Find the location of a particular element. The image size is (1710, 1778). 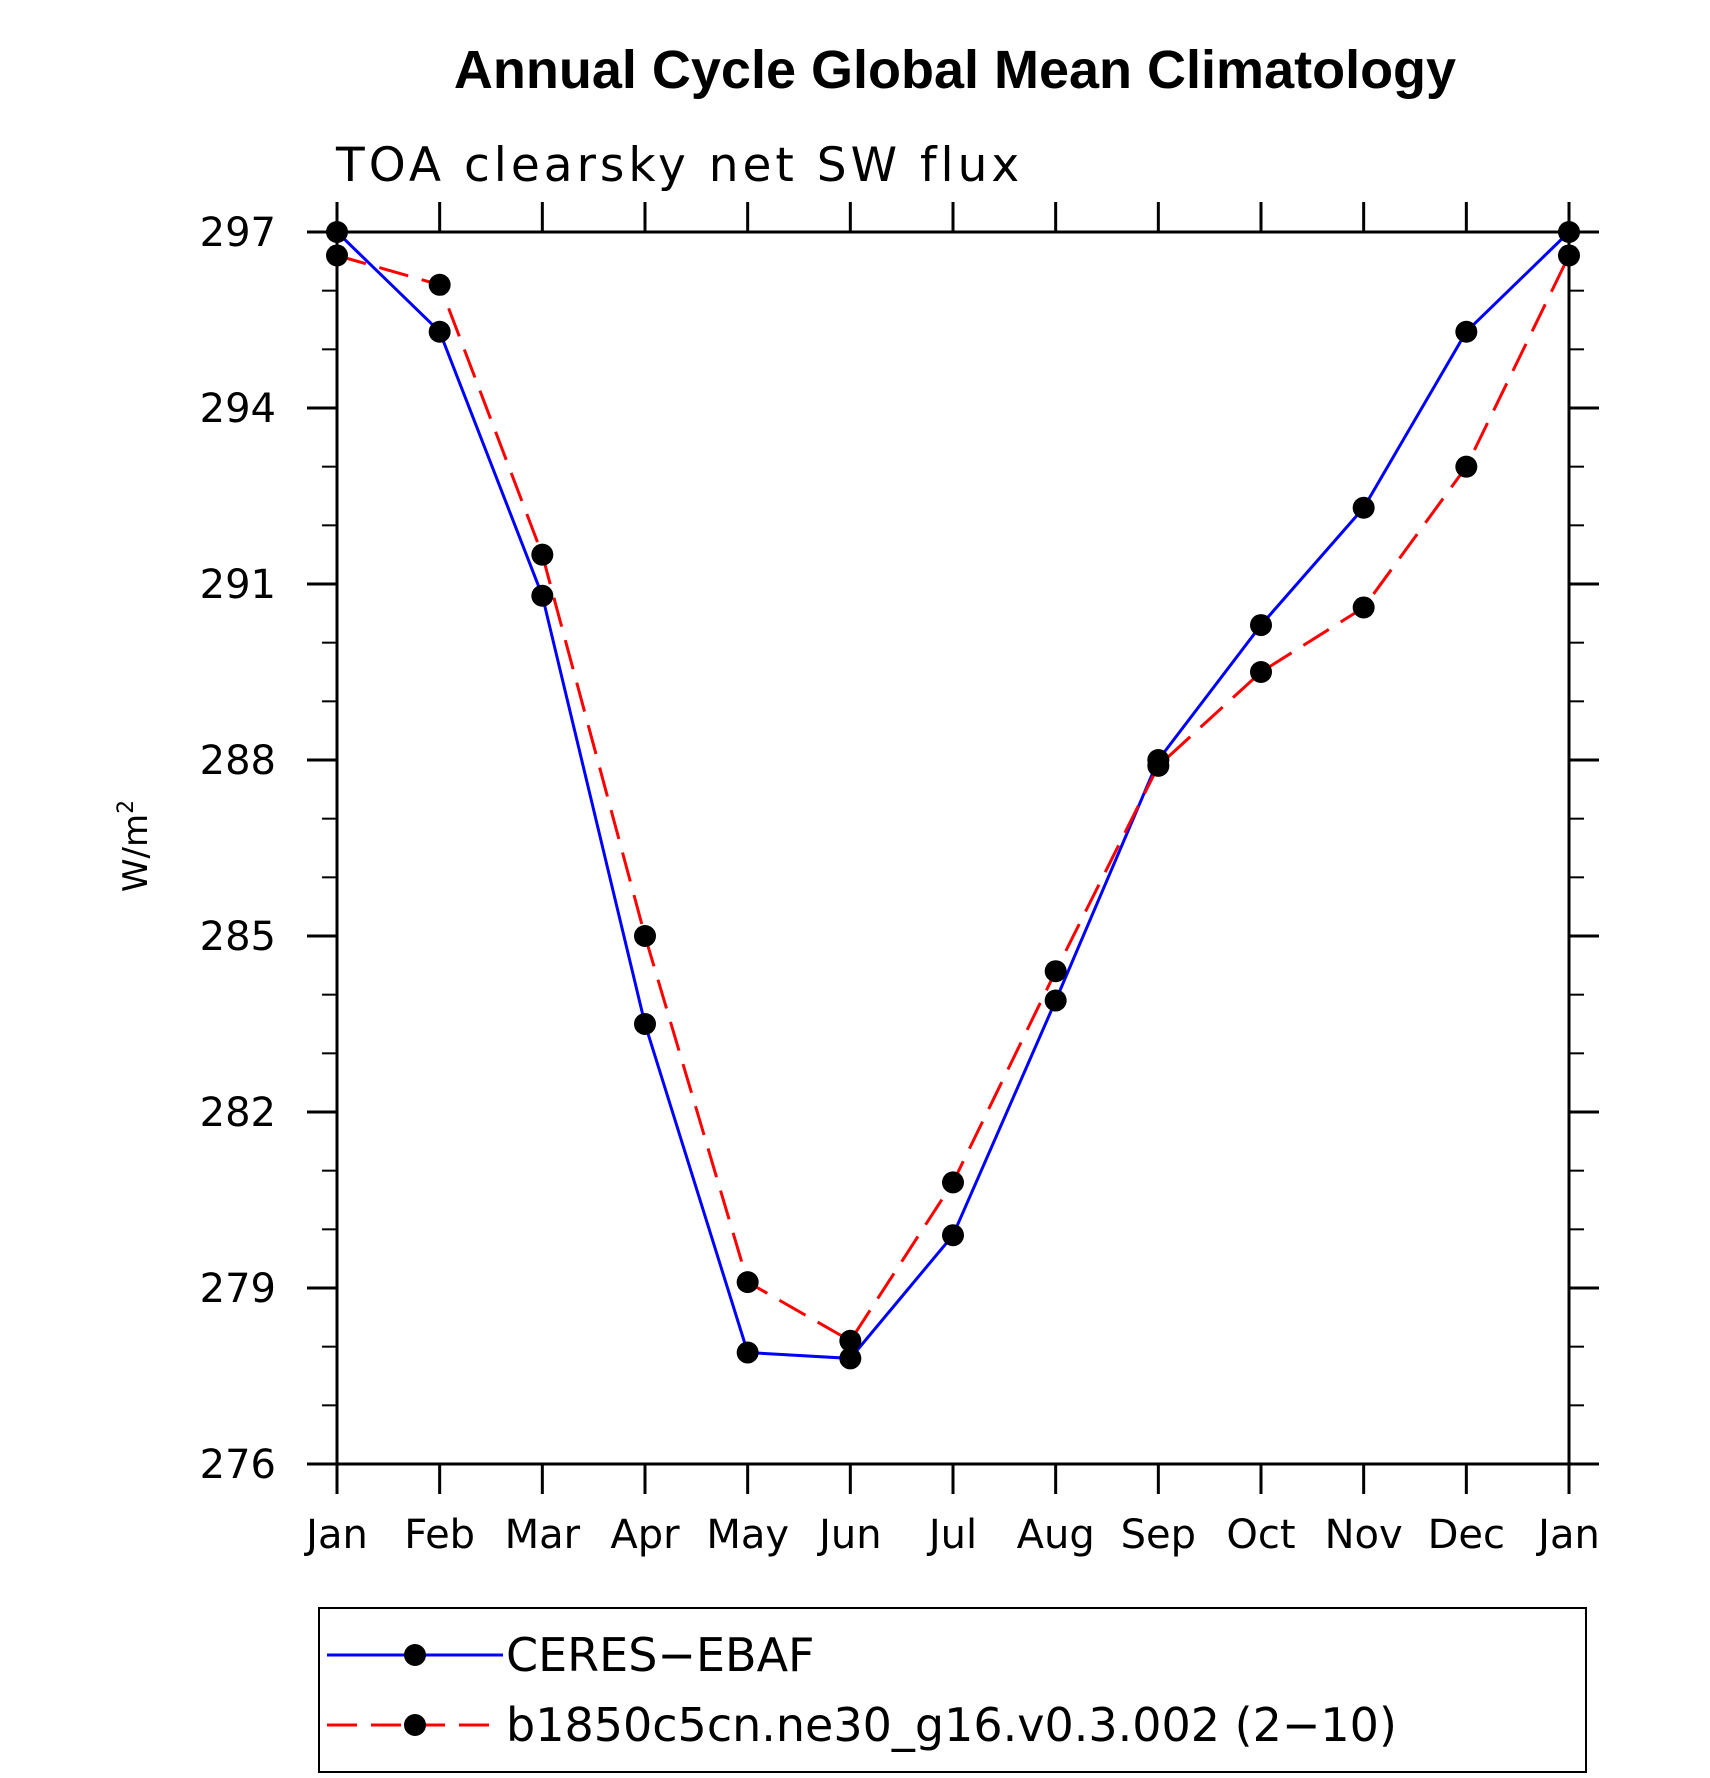

y-tick-label: 294 is located at coordinates (238, 409).